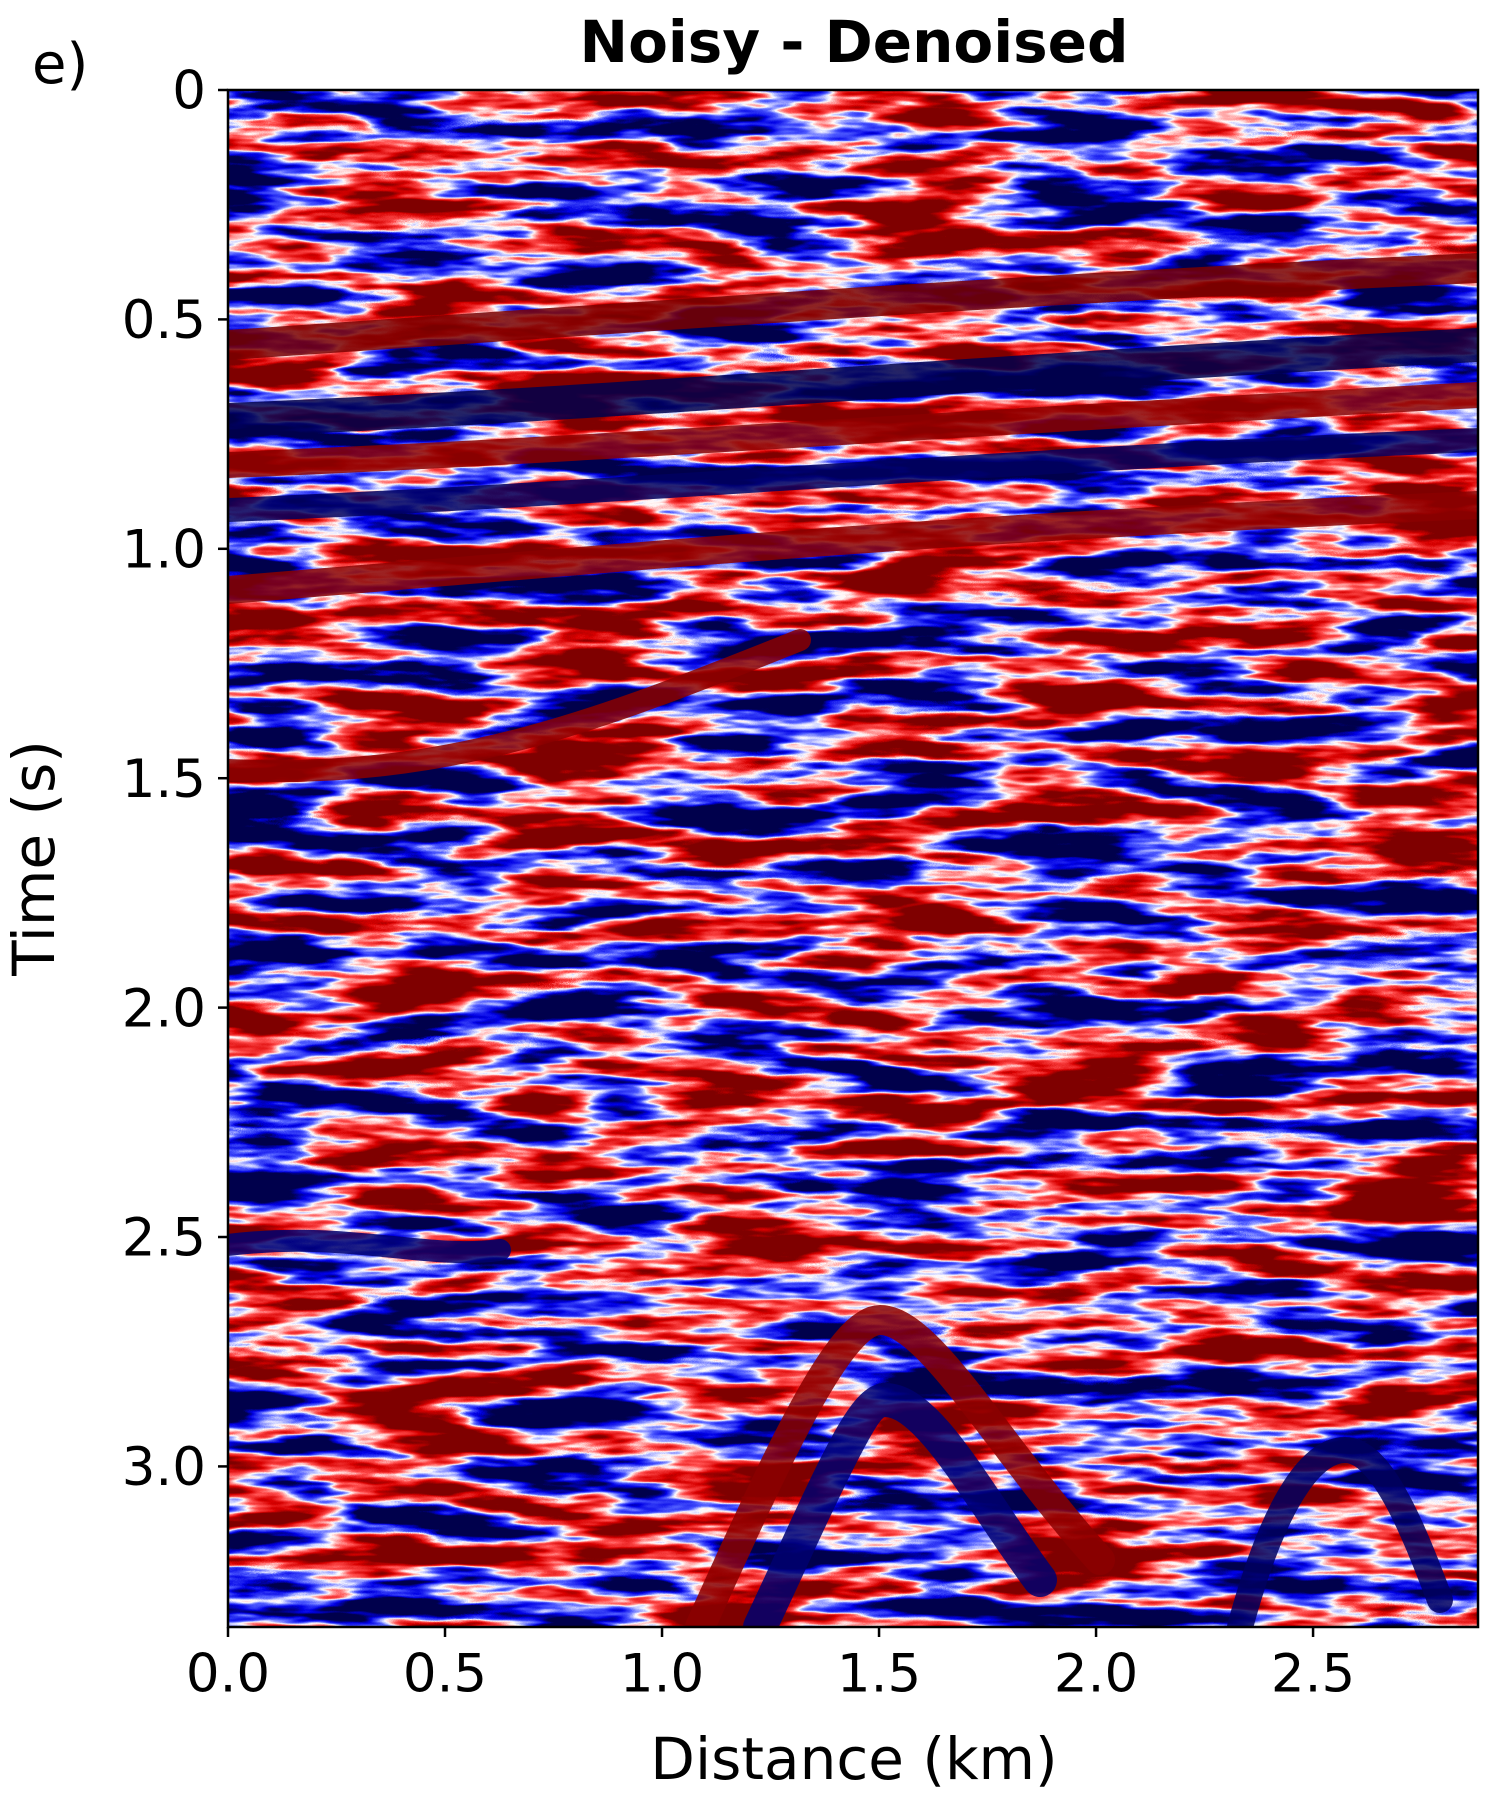 The height and width of the screenshot is (1800, 1500). What do you see at coordinates (1313, 1674) in the screenshot?
I see `x-tick-label: 2.5` at bounding box center [1313, 1674].